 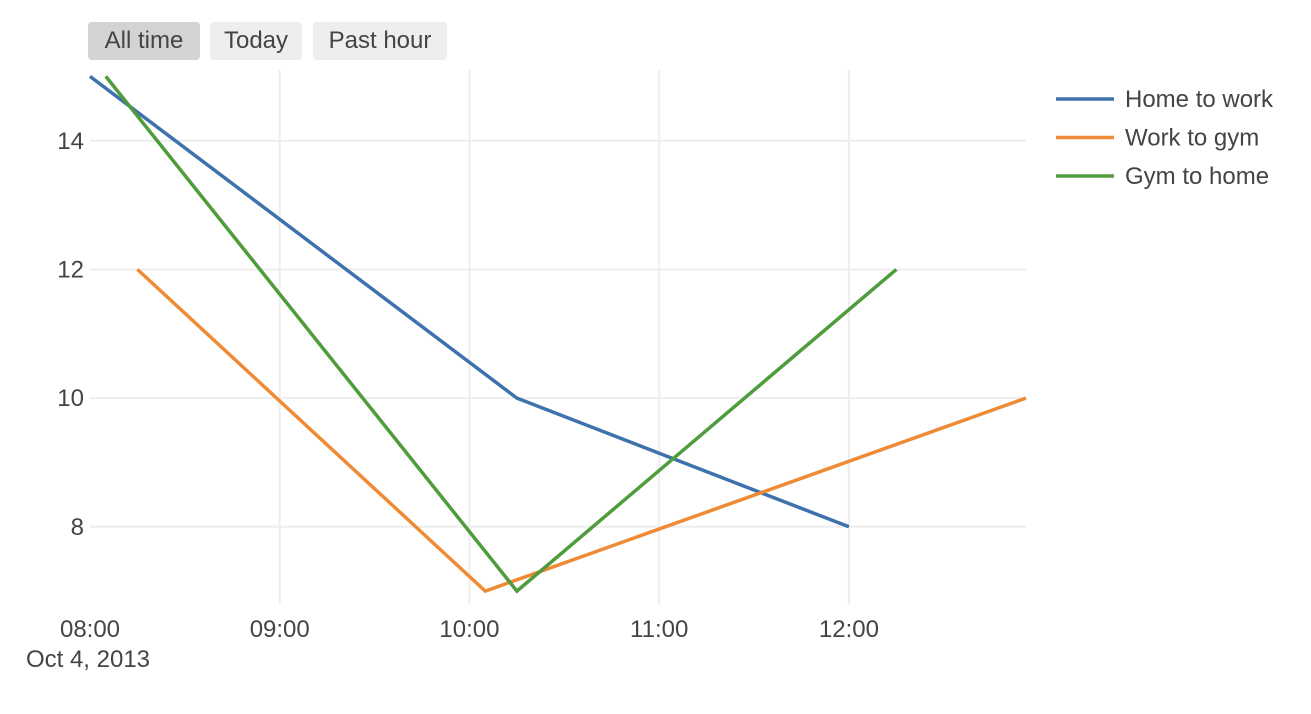 What do you see at coordinates (469, 629) in the screenshot?
I see `x-tick-label: 10:00` at bounding box center [469, 629].